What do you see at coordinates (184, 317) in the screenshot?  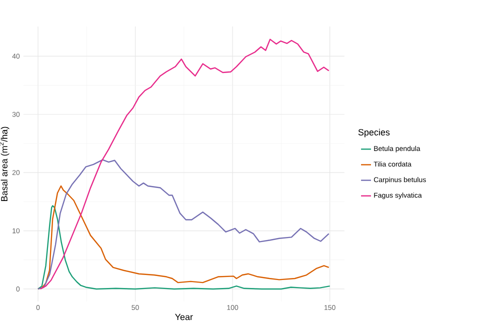 I see `x-axis-title: Year` at bounding box center [184, 317].